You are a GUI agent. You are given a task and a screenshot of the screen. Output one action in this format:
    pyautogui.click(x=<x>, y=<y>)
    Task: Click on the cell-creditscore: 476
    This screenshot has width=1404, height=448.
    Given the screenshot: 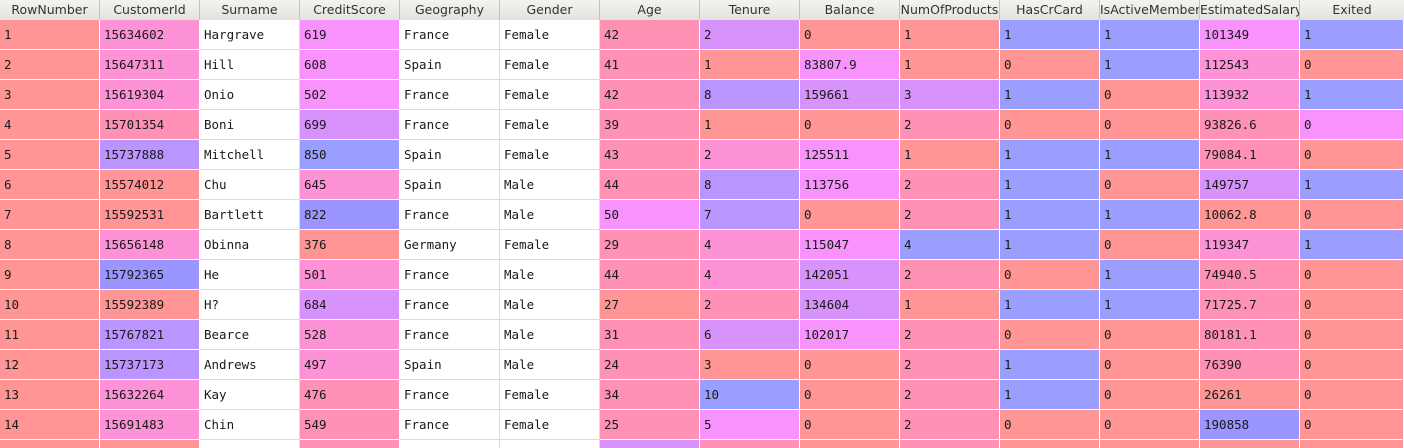 What is the action you would take?
    pyautogui.click(x=350, y=395)
    